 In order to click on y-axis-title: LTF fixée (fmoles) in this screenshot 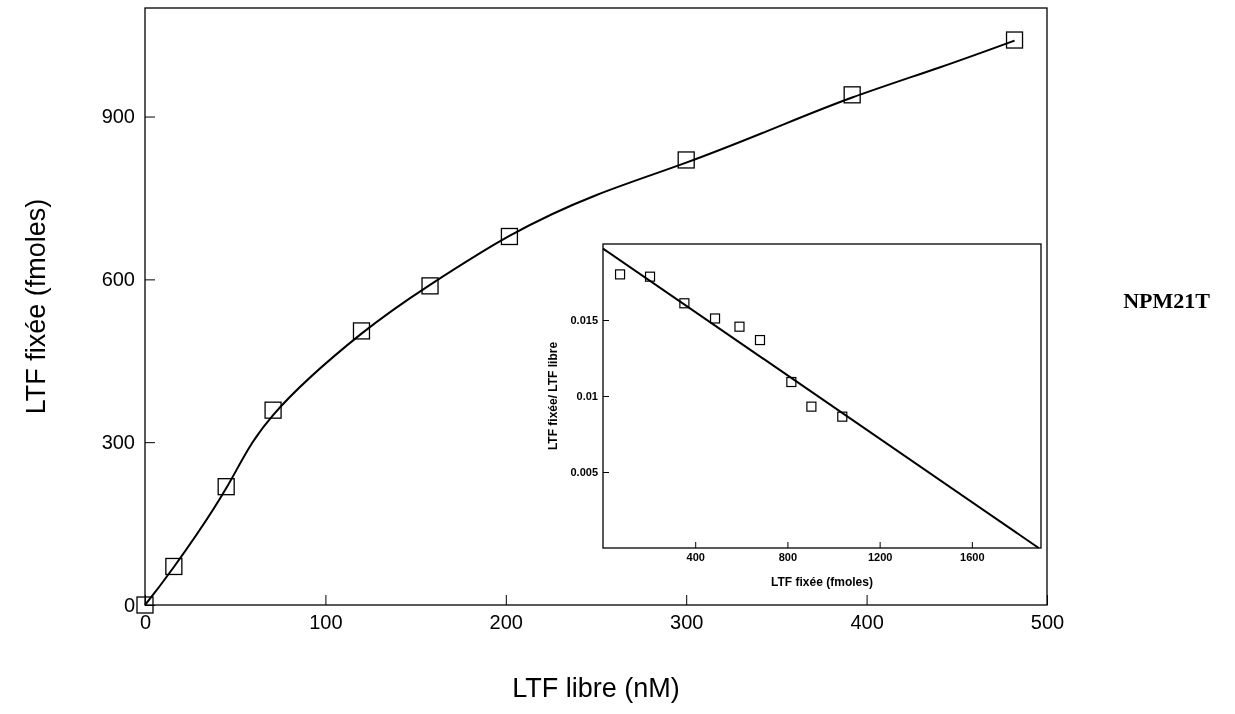, I will do `click(36, 306)`.